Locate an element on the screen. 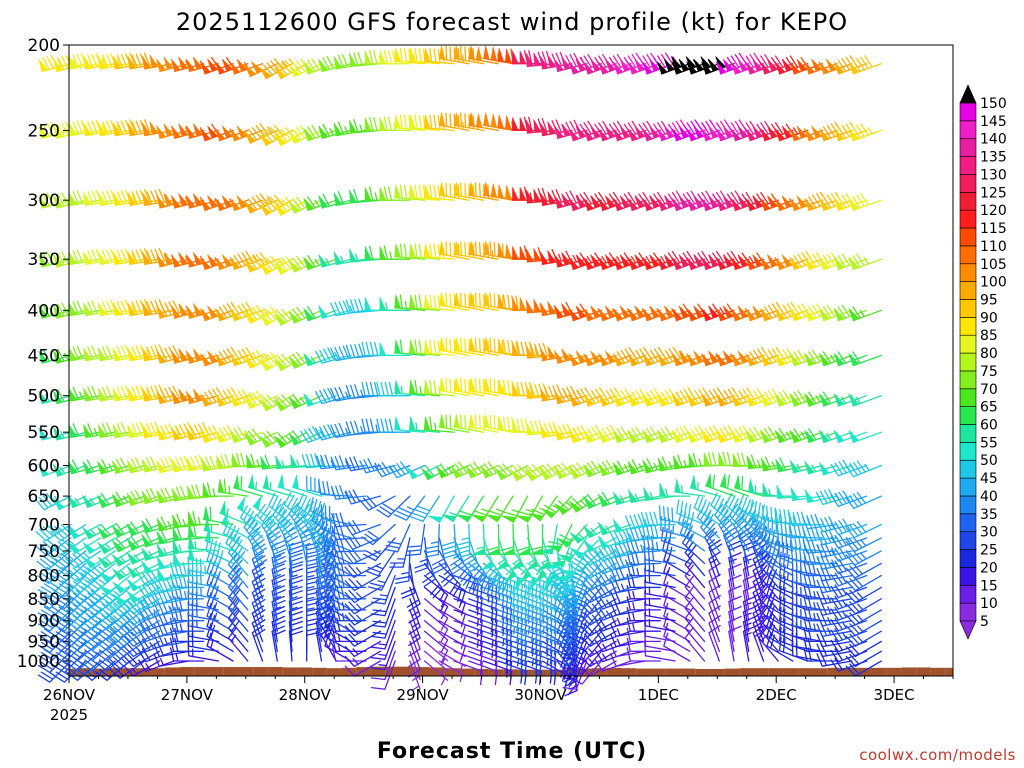  colorbar-over-arrow is located at coordinates (968, 94).